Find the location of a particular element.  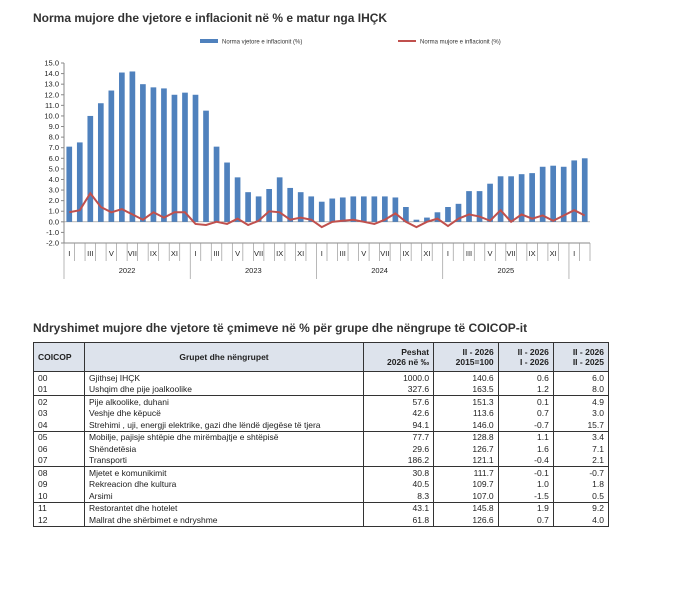

x-tick-label: XI is located at coordinates (174, 253).